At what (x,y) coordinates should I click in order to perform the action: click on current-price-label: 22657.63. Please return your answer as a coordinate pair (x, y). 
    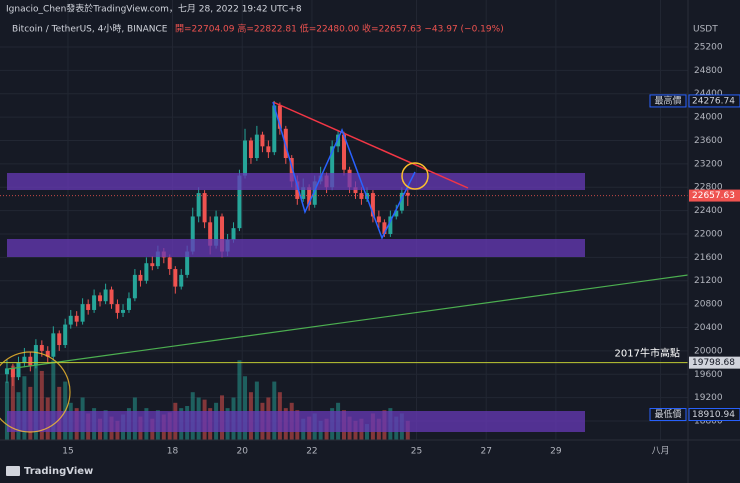
    Looking at the image, I should click on (713, 196).